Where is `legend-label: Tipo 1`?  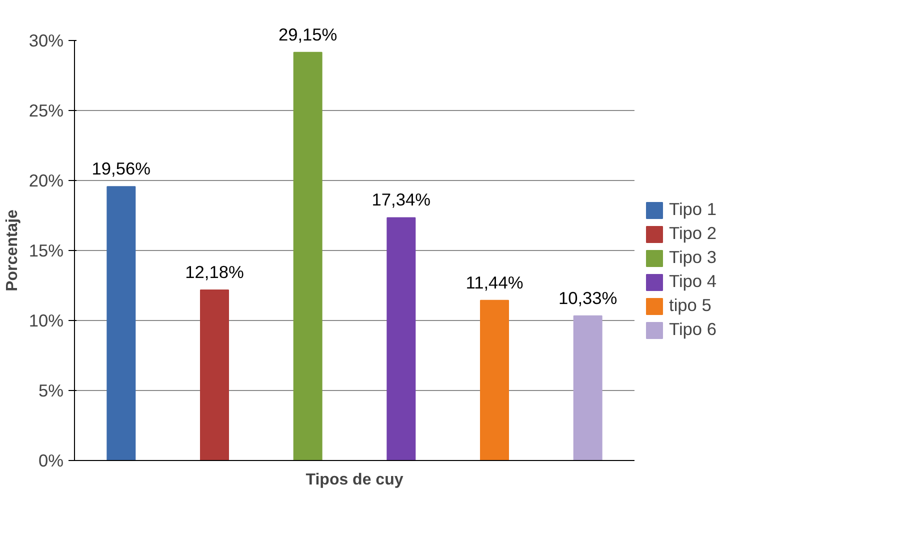 legend-label: Tipo 1 is located at coordinates (693, 209).